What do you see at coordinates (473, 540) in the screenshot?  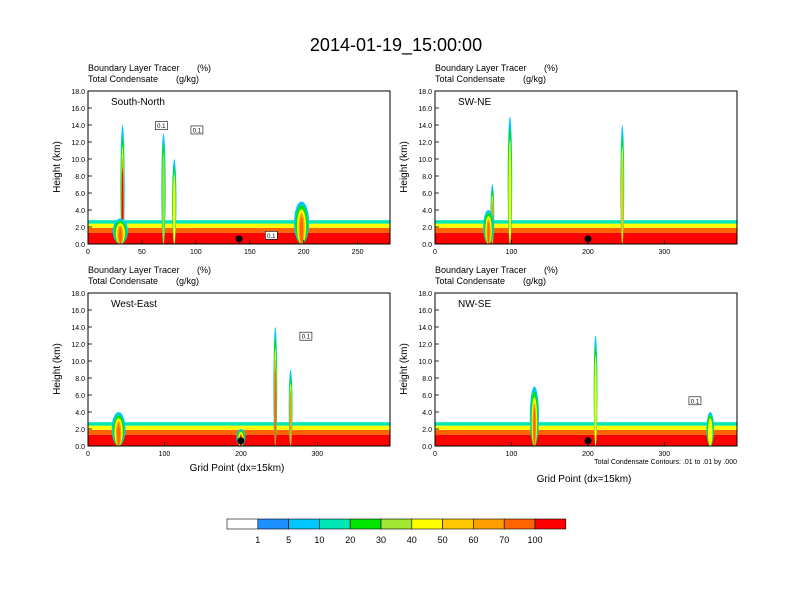 I see `colorbar-label: 60` at bounding box center [473, 540].